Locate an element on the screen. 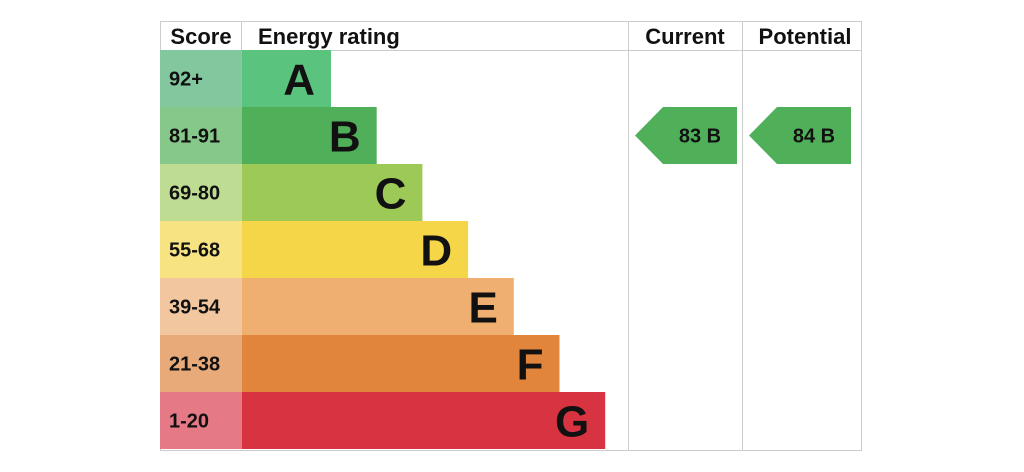 This screenshot has height=472, width=1024. score-cell-a is located at coordinates (201, 78).